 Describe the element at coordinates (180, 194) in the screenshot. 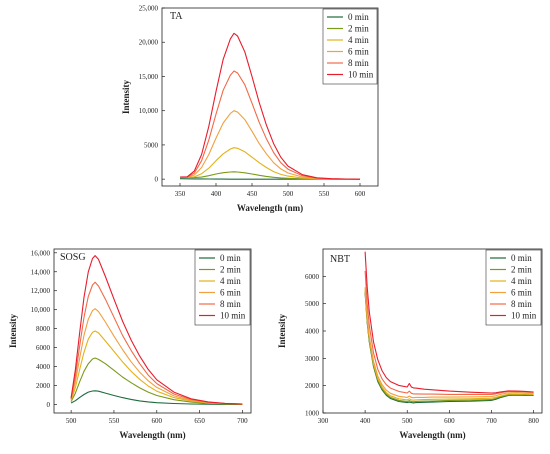

I see `x-tick-label: 350` at that location.